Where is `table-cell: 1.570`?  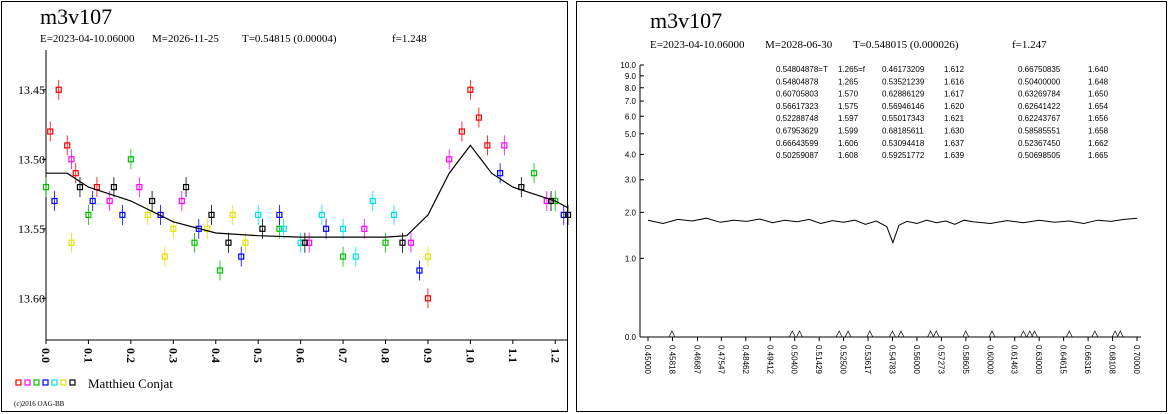
table-cell: 1.570 is located at coordinates (848, 94).